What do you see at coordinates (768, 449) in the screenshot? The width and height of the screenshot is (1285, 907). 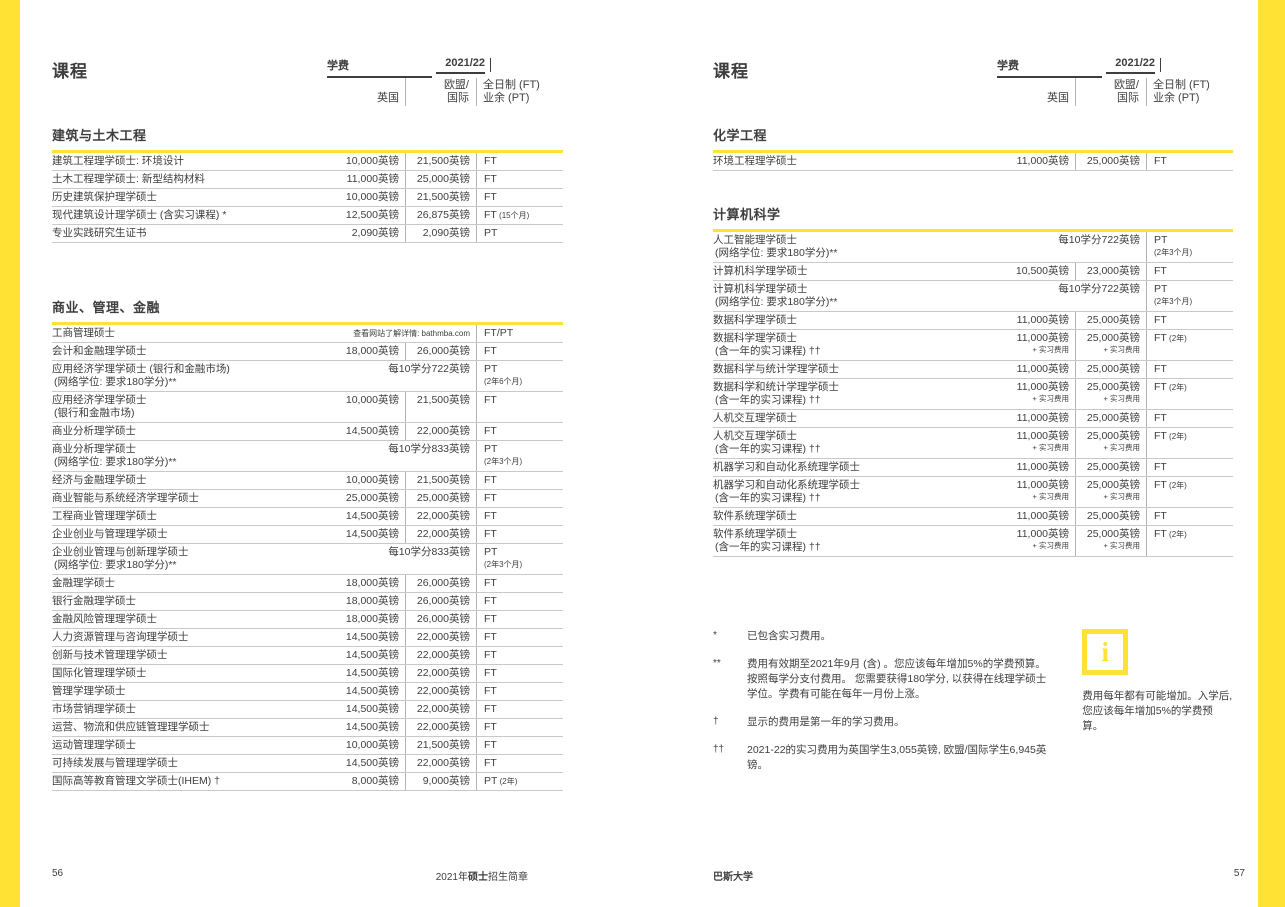 I see `course-name-line2: (含一年的实习课程) ††` at bounding box center [768, 449].